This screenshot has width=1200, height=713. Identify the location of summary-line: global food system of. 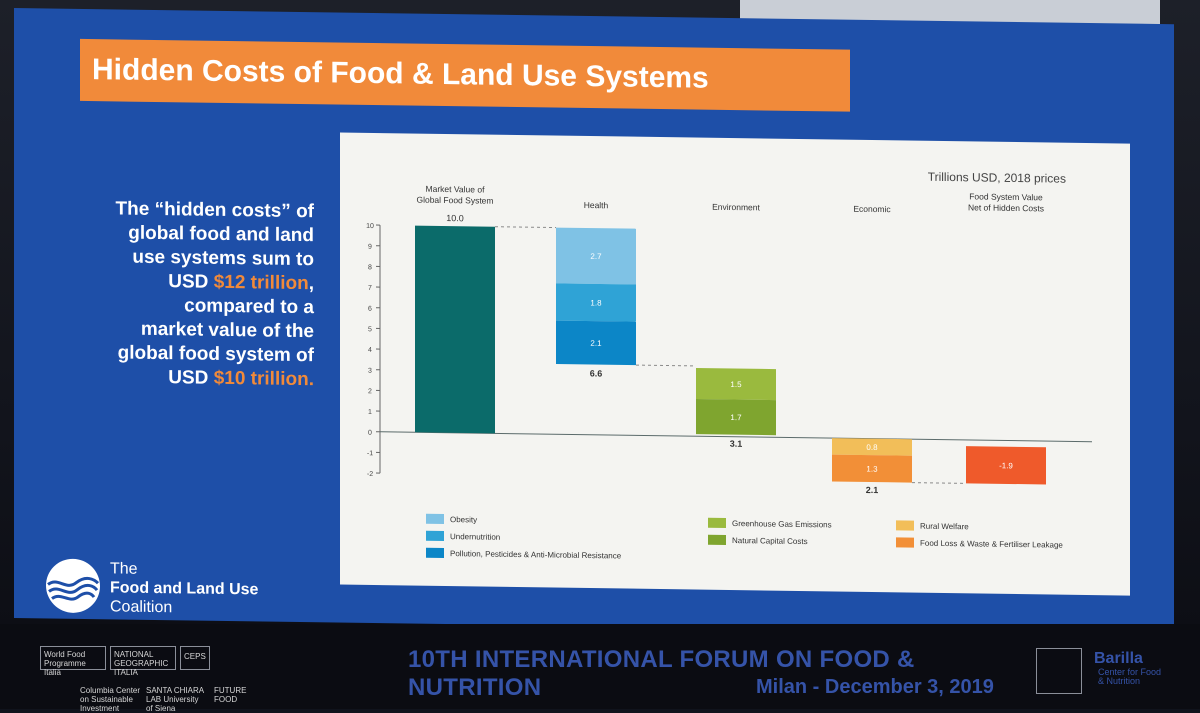
(204, 354).